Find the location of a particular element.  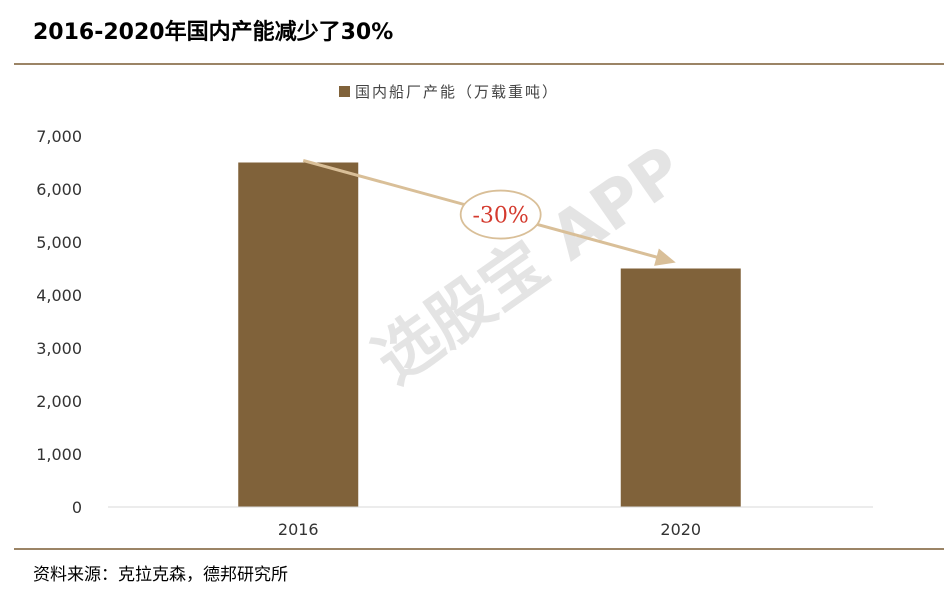

y-tick-label: 2,000 is located at coordinates (59, 401).